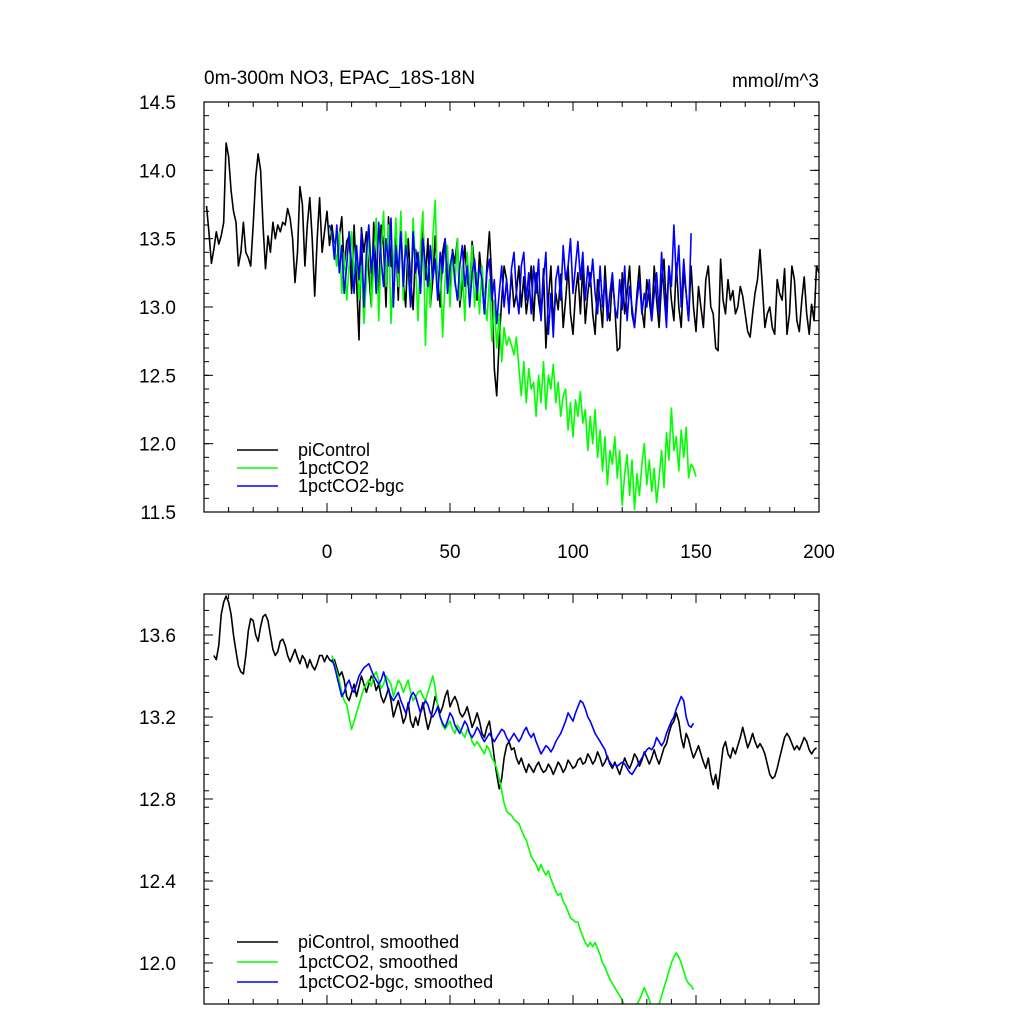 This screenshot has width=1024, height=1024. What do you see at coordinates (157, 103) in the screenshot?
I see `y-tick-label: 14.5` at bounding box center [157, 103].